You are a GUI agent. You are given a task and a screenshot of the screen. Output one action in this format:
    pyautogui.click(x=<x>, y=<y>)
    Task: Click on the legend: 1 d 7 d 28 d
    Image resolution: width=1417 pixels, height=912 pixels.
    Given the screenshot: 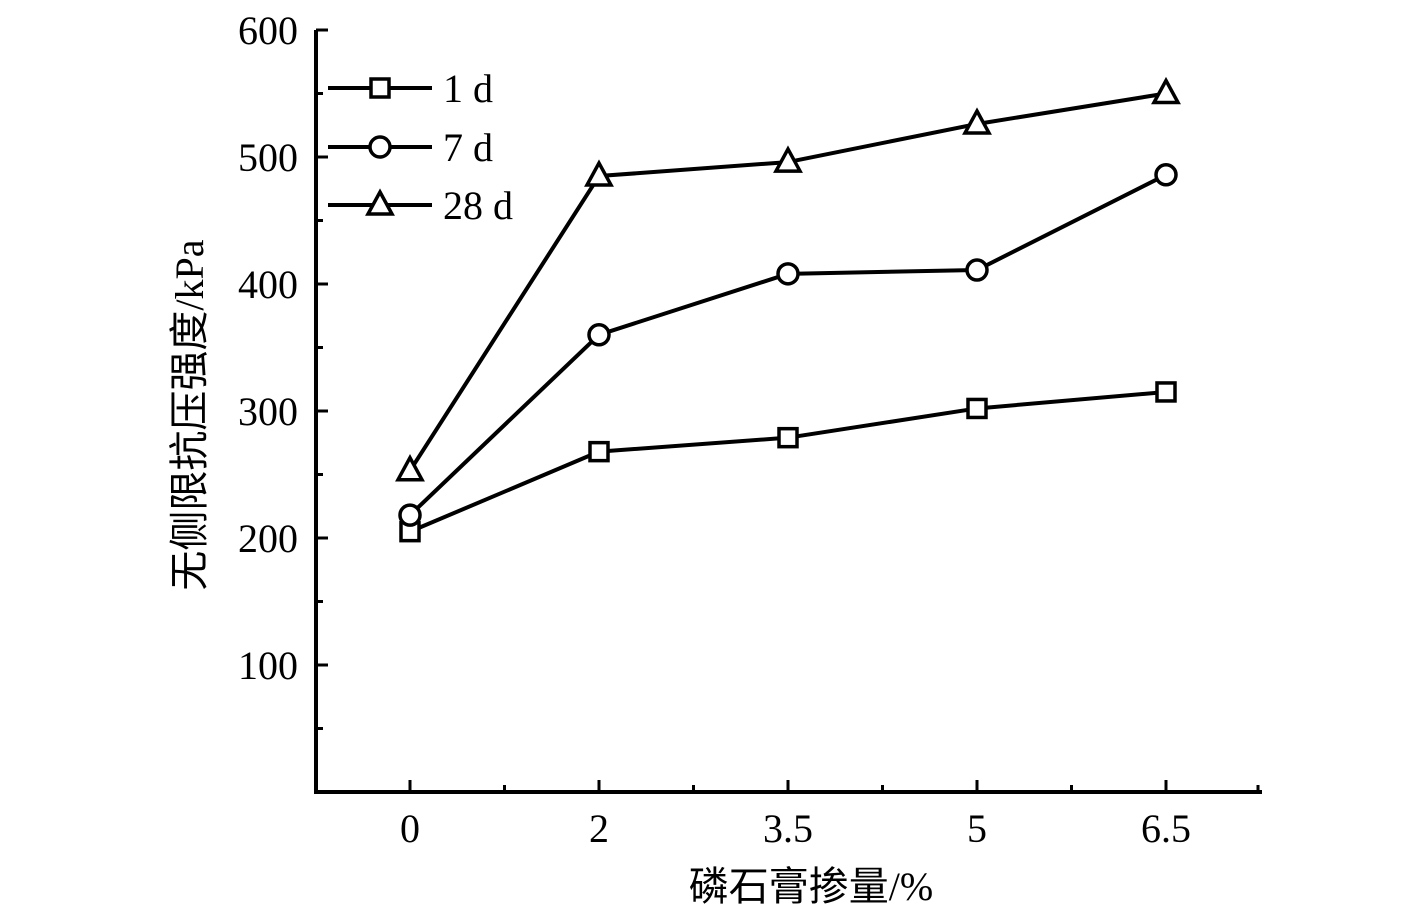 What is the action you would take?
    pyautogui.click(x=420, y=147)
    